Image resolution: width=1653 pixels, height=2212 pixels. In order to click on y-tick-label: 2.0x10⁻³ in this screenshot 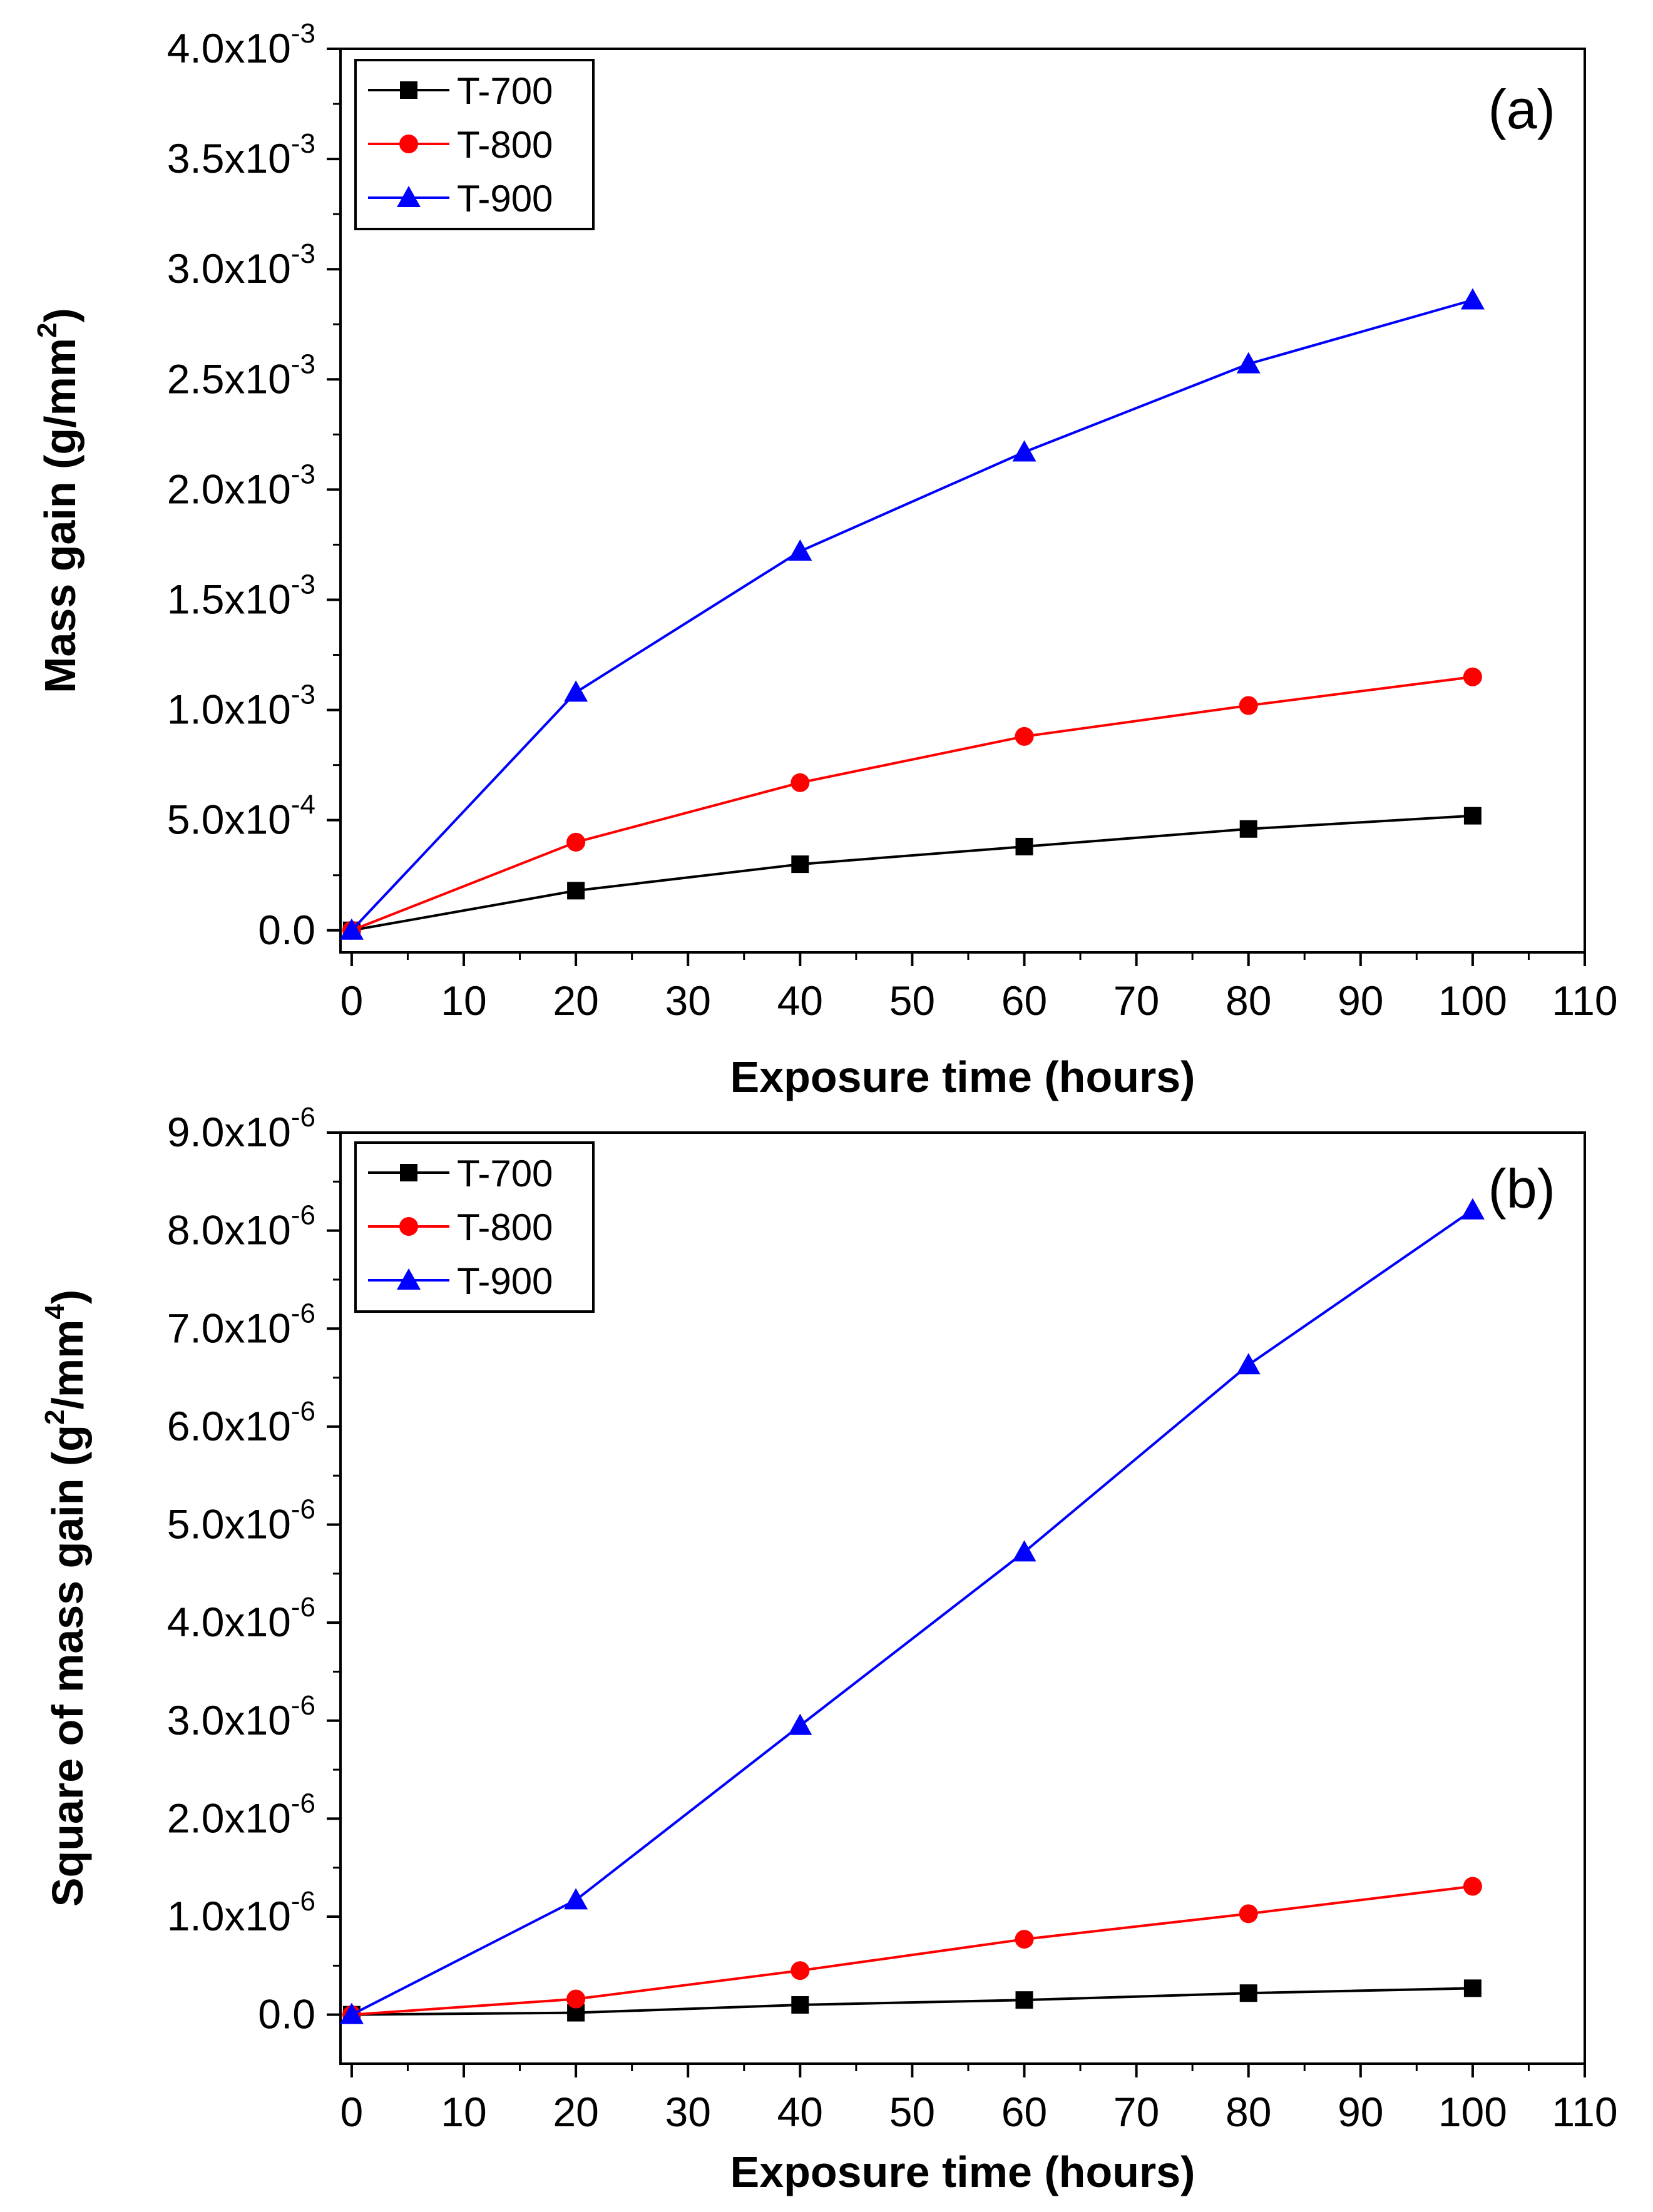, I will do `click(241, 485)`.